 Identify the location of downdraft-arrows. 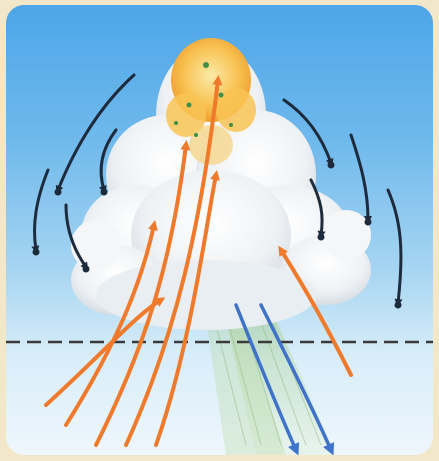
(284, 379).